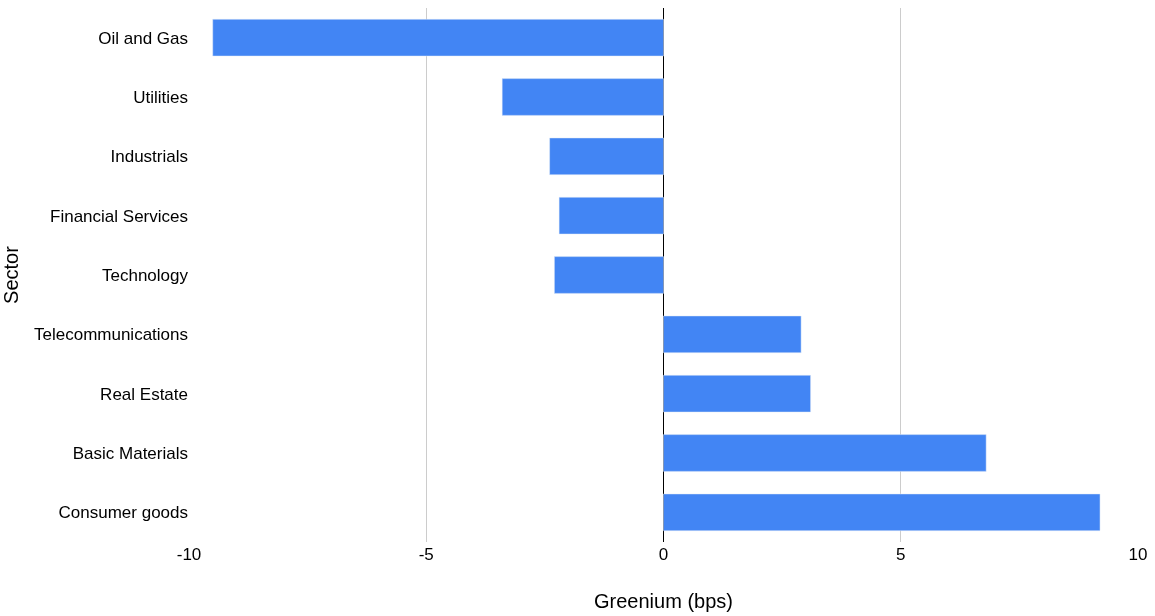 The image size is (1155, 616). What do you see at coordinates (143, 38) in the screenshot?
I see `y-tick-label: Oil and Gas` at bounding box center [143, 38].